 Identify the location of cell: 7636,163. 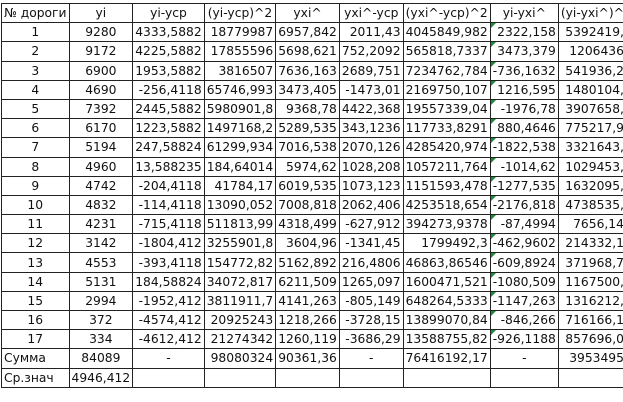
(307, 70).